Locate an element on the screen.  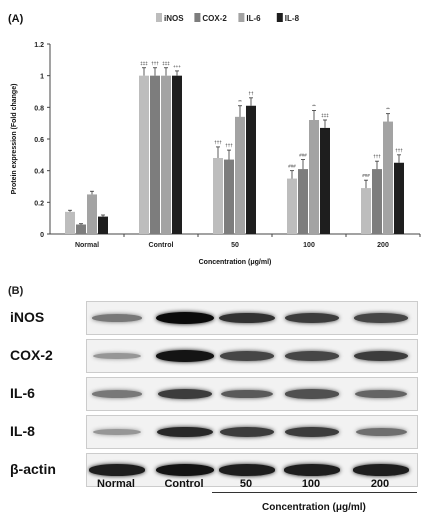
concentration-underline is located at coordinates (314, 492).